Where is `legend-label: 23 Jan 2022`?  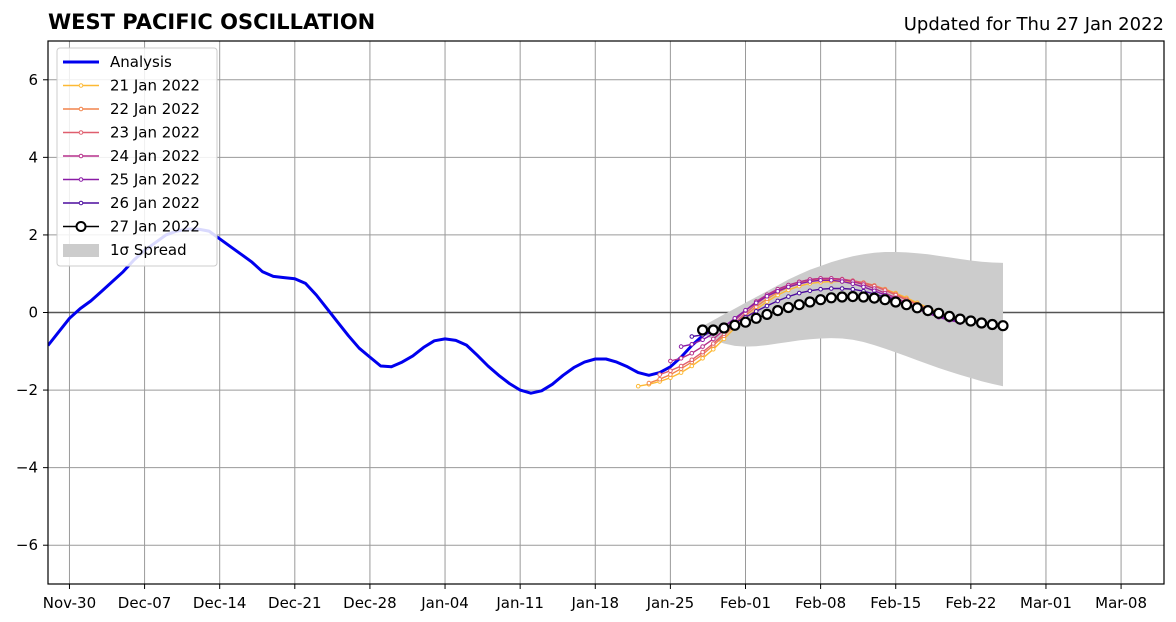
legend-label: 23 Jan 2022 is located at coordinates (155, 133).